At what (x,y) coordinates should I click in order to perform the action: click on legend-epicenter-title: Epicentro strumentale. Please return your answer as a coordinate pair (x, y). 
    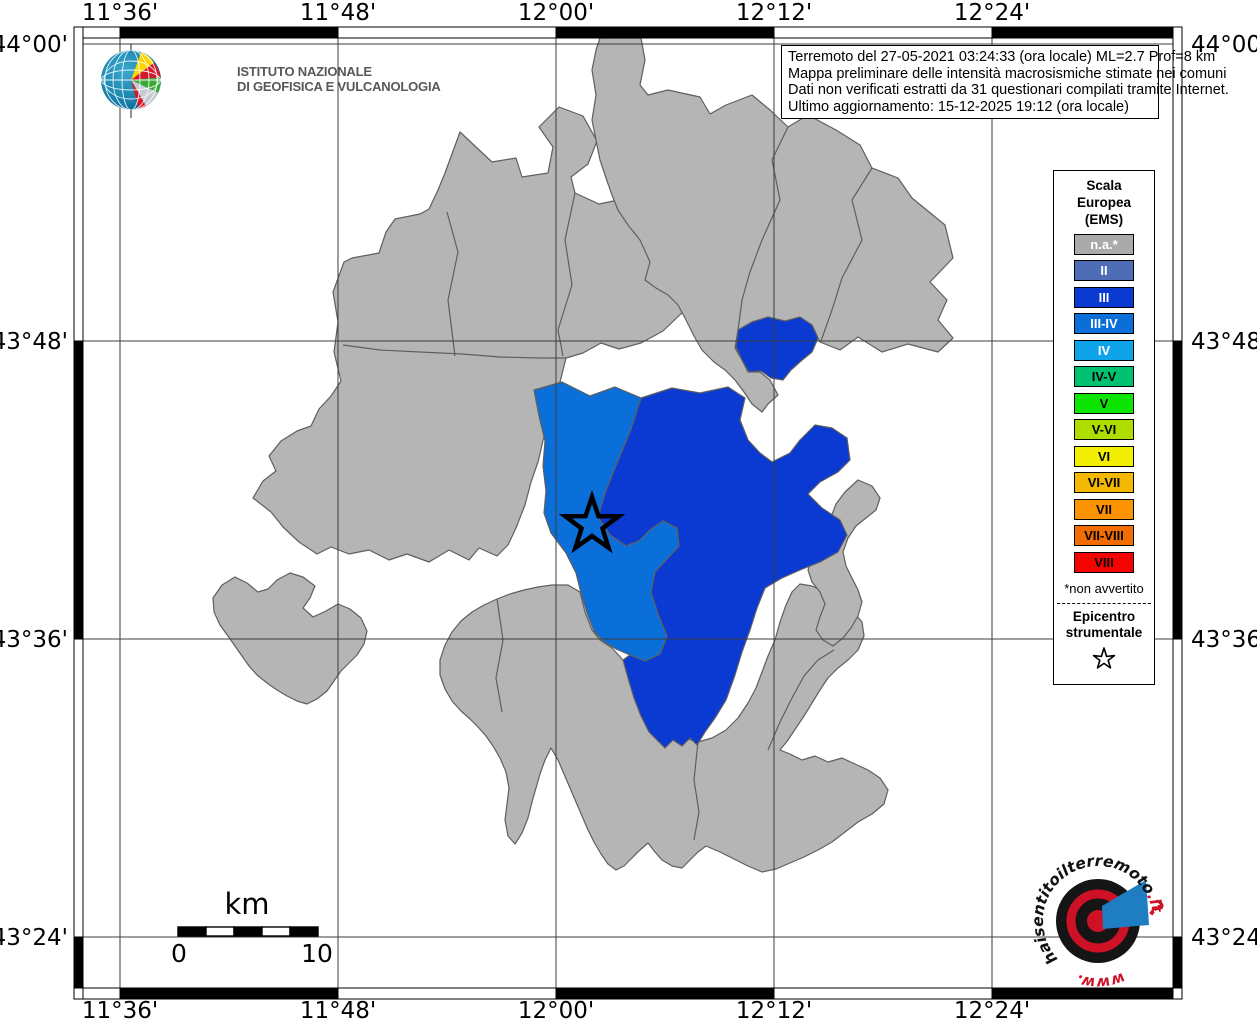
    Looking at the image, I should click on (1104, 625).